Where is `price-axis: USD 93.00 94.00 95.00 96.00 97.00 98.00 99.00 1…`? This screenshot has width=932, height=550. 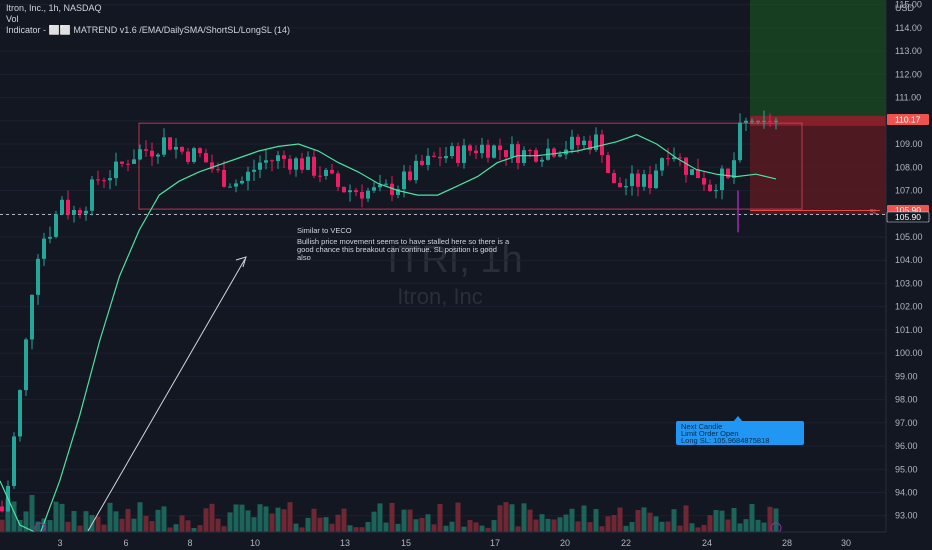
price-axis: USD 93.00 94.00 95.00 96.00 97.00 98.00 99.00 1… is located at coordinates (908, 266).